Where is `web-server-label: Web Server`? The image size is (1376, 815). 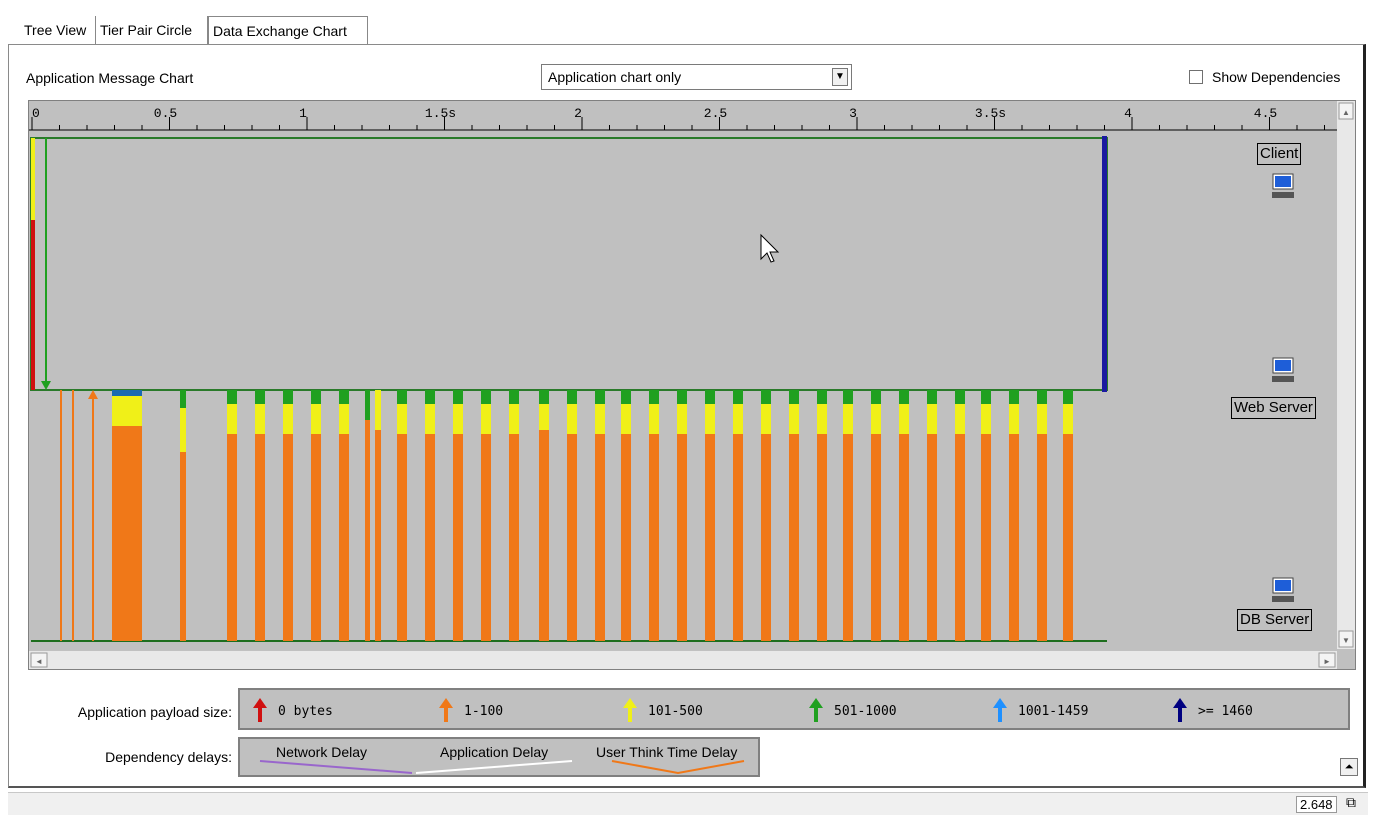 web-server-label: Web Server is located at coordinates (1273, 408).